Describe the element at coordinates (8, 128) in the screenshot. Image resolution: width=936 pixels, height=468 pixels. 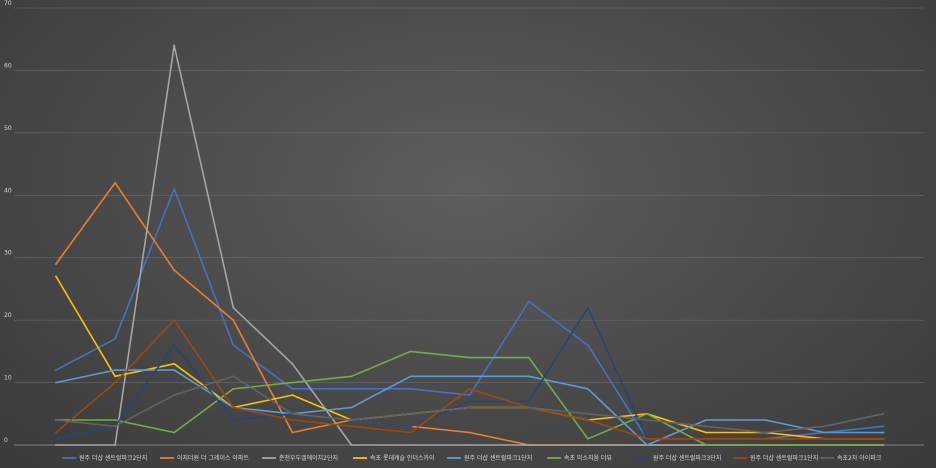
I see `y-tick-label: 50` at that location.